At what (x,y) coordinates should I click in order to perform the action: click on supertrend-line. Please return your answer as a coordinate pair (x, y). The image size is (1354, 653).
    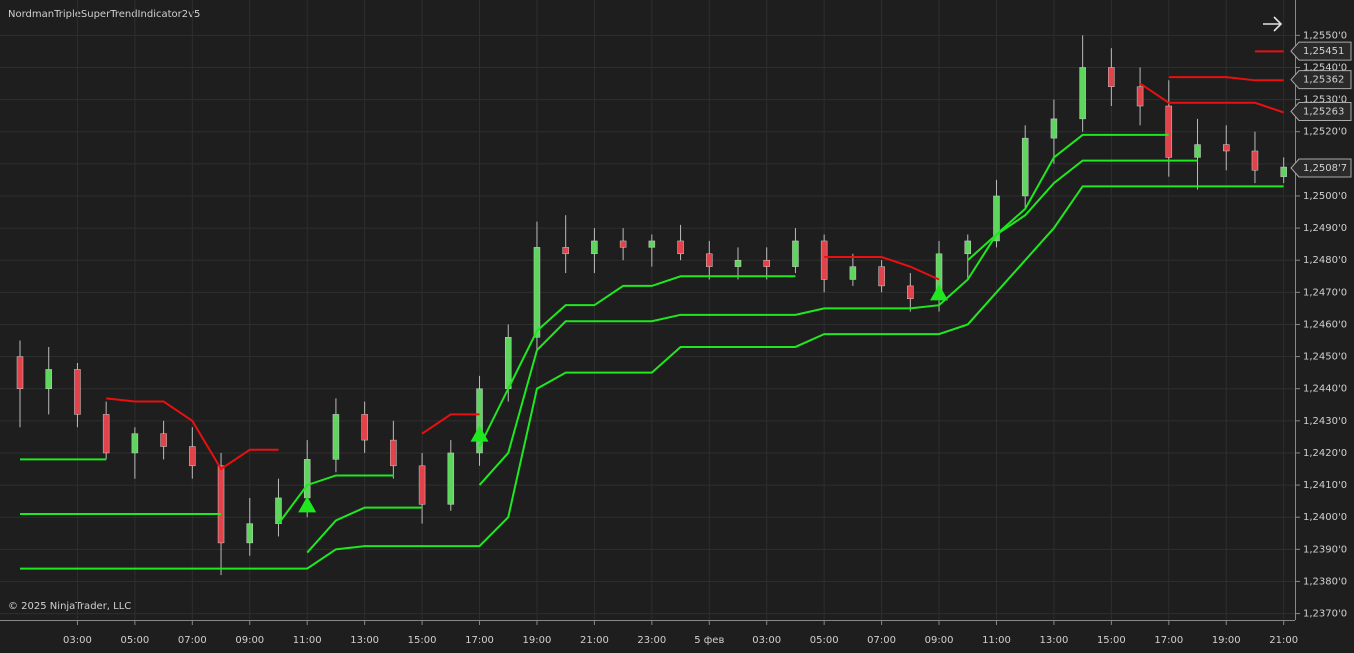
    Looking at the image, I should click on (1211, 98).